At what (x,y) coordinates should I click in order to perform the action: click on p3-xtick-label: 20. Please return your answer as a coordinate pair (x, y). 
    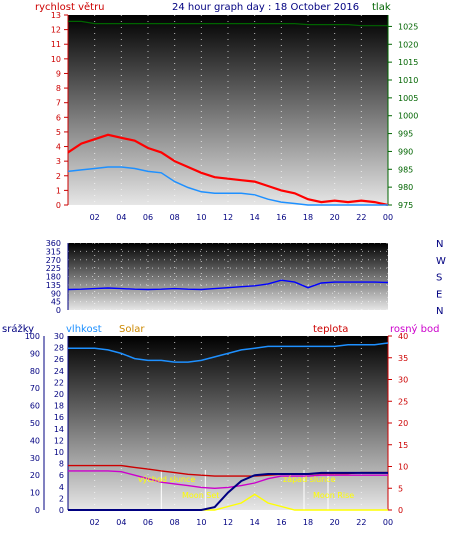
    Looking at the image, I should click on (335, 522).